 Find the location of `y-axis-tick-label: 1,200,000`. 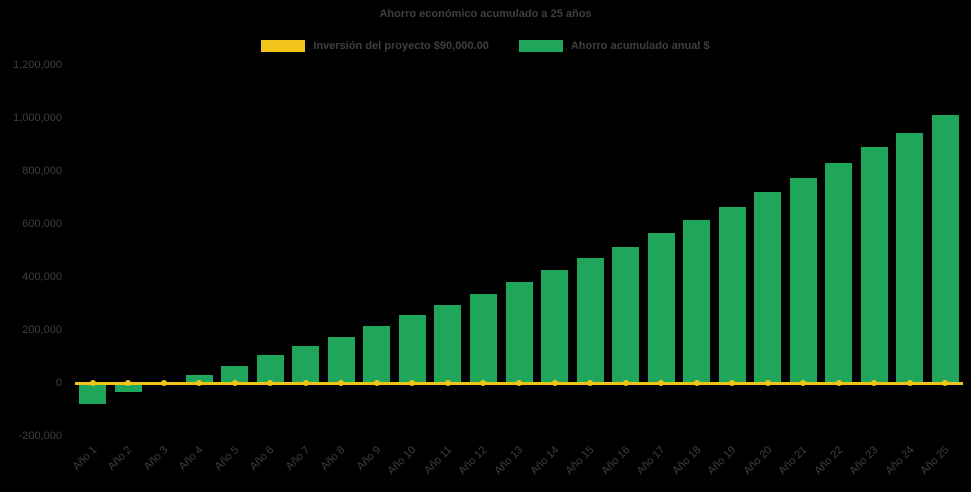

y-axis-tick-label: 1,200,000 is located at coordinates (37, 65).